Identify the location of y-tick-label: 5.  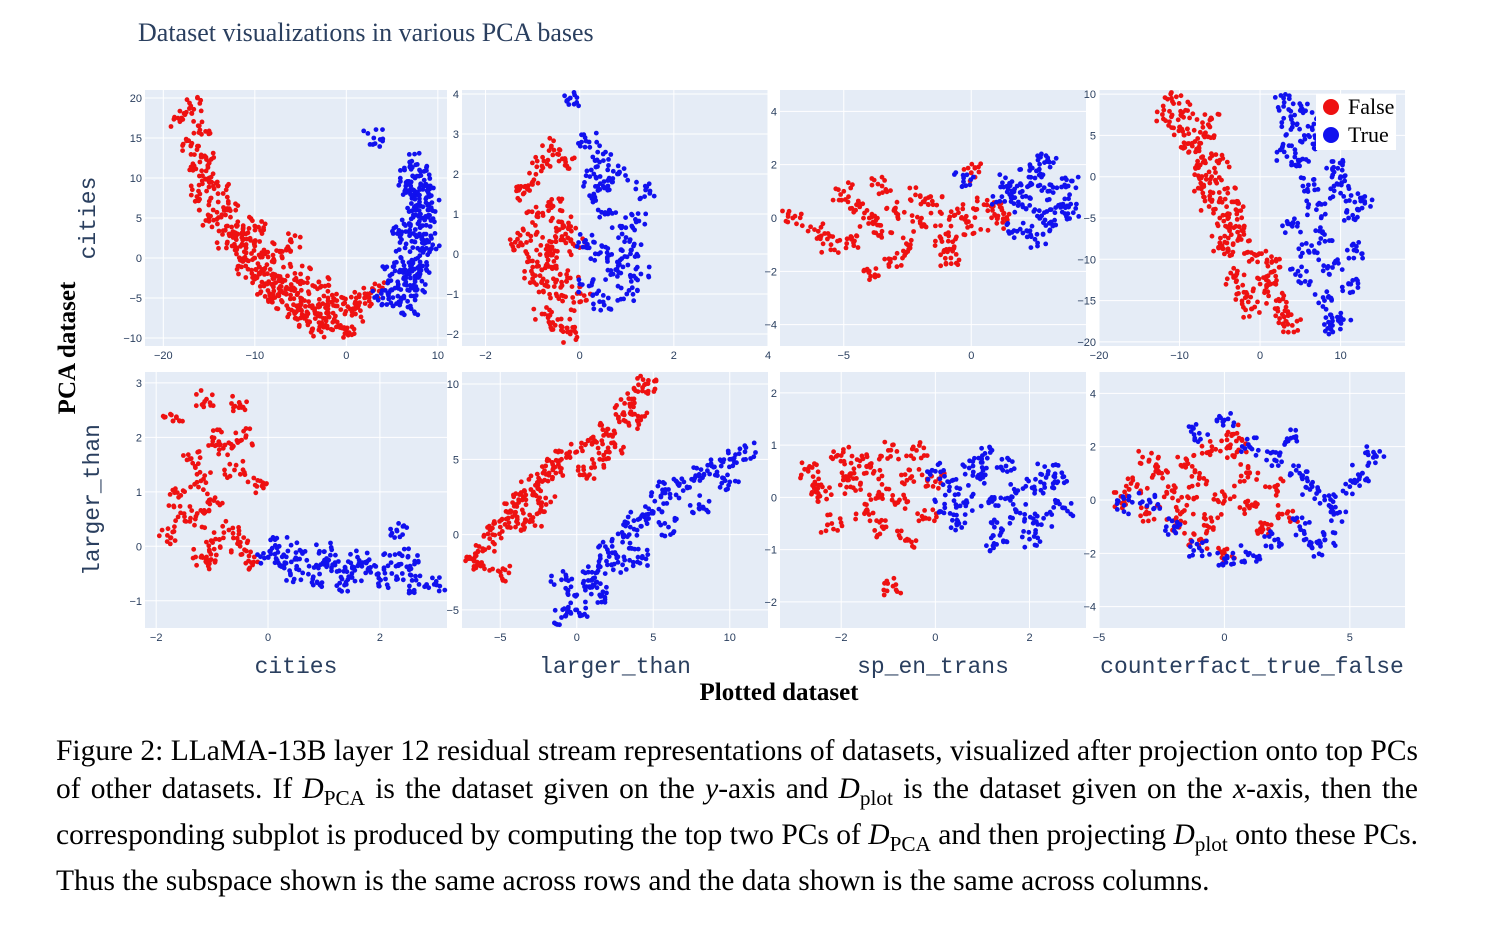
(139, 219).